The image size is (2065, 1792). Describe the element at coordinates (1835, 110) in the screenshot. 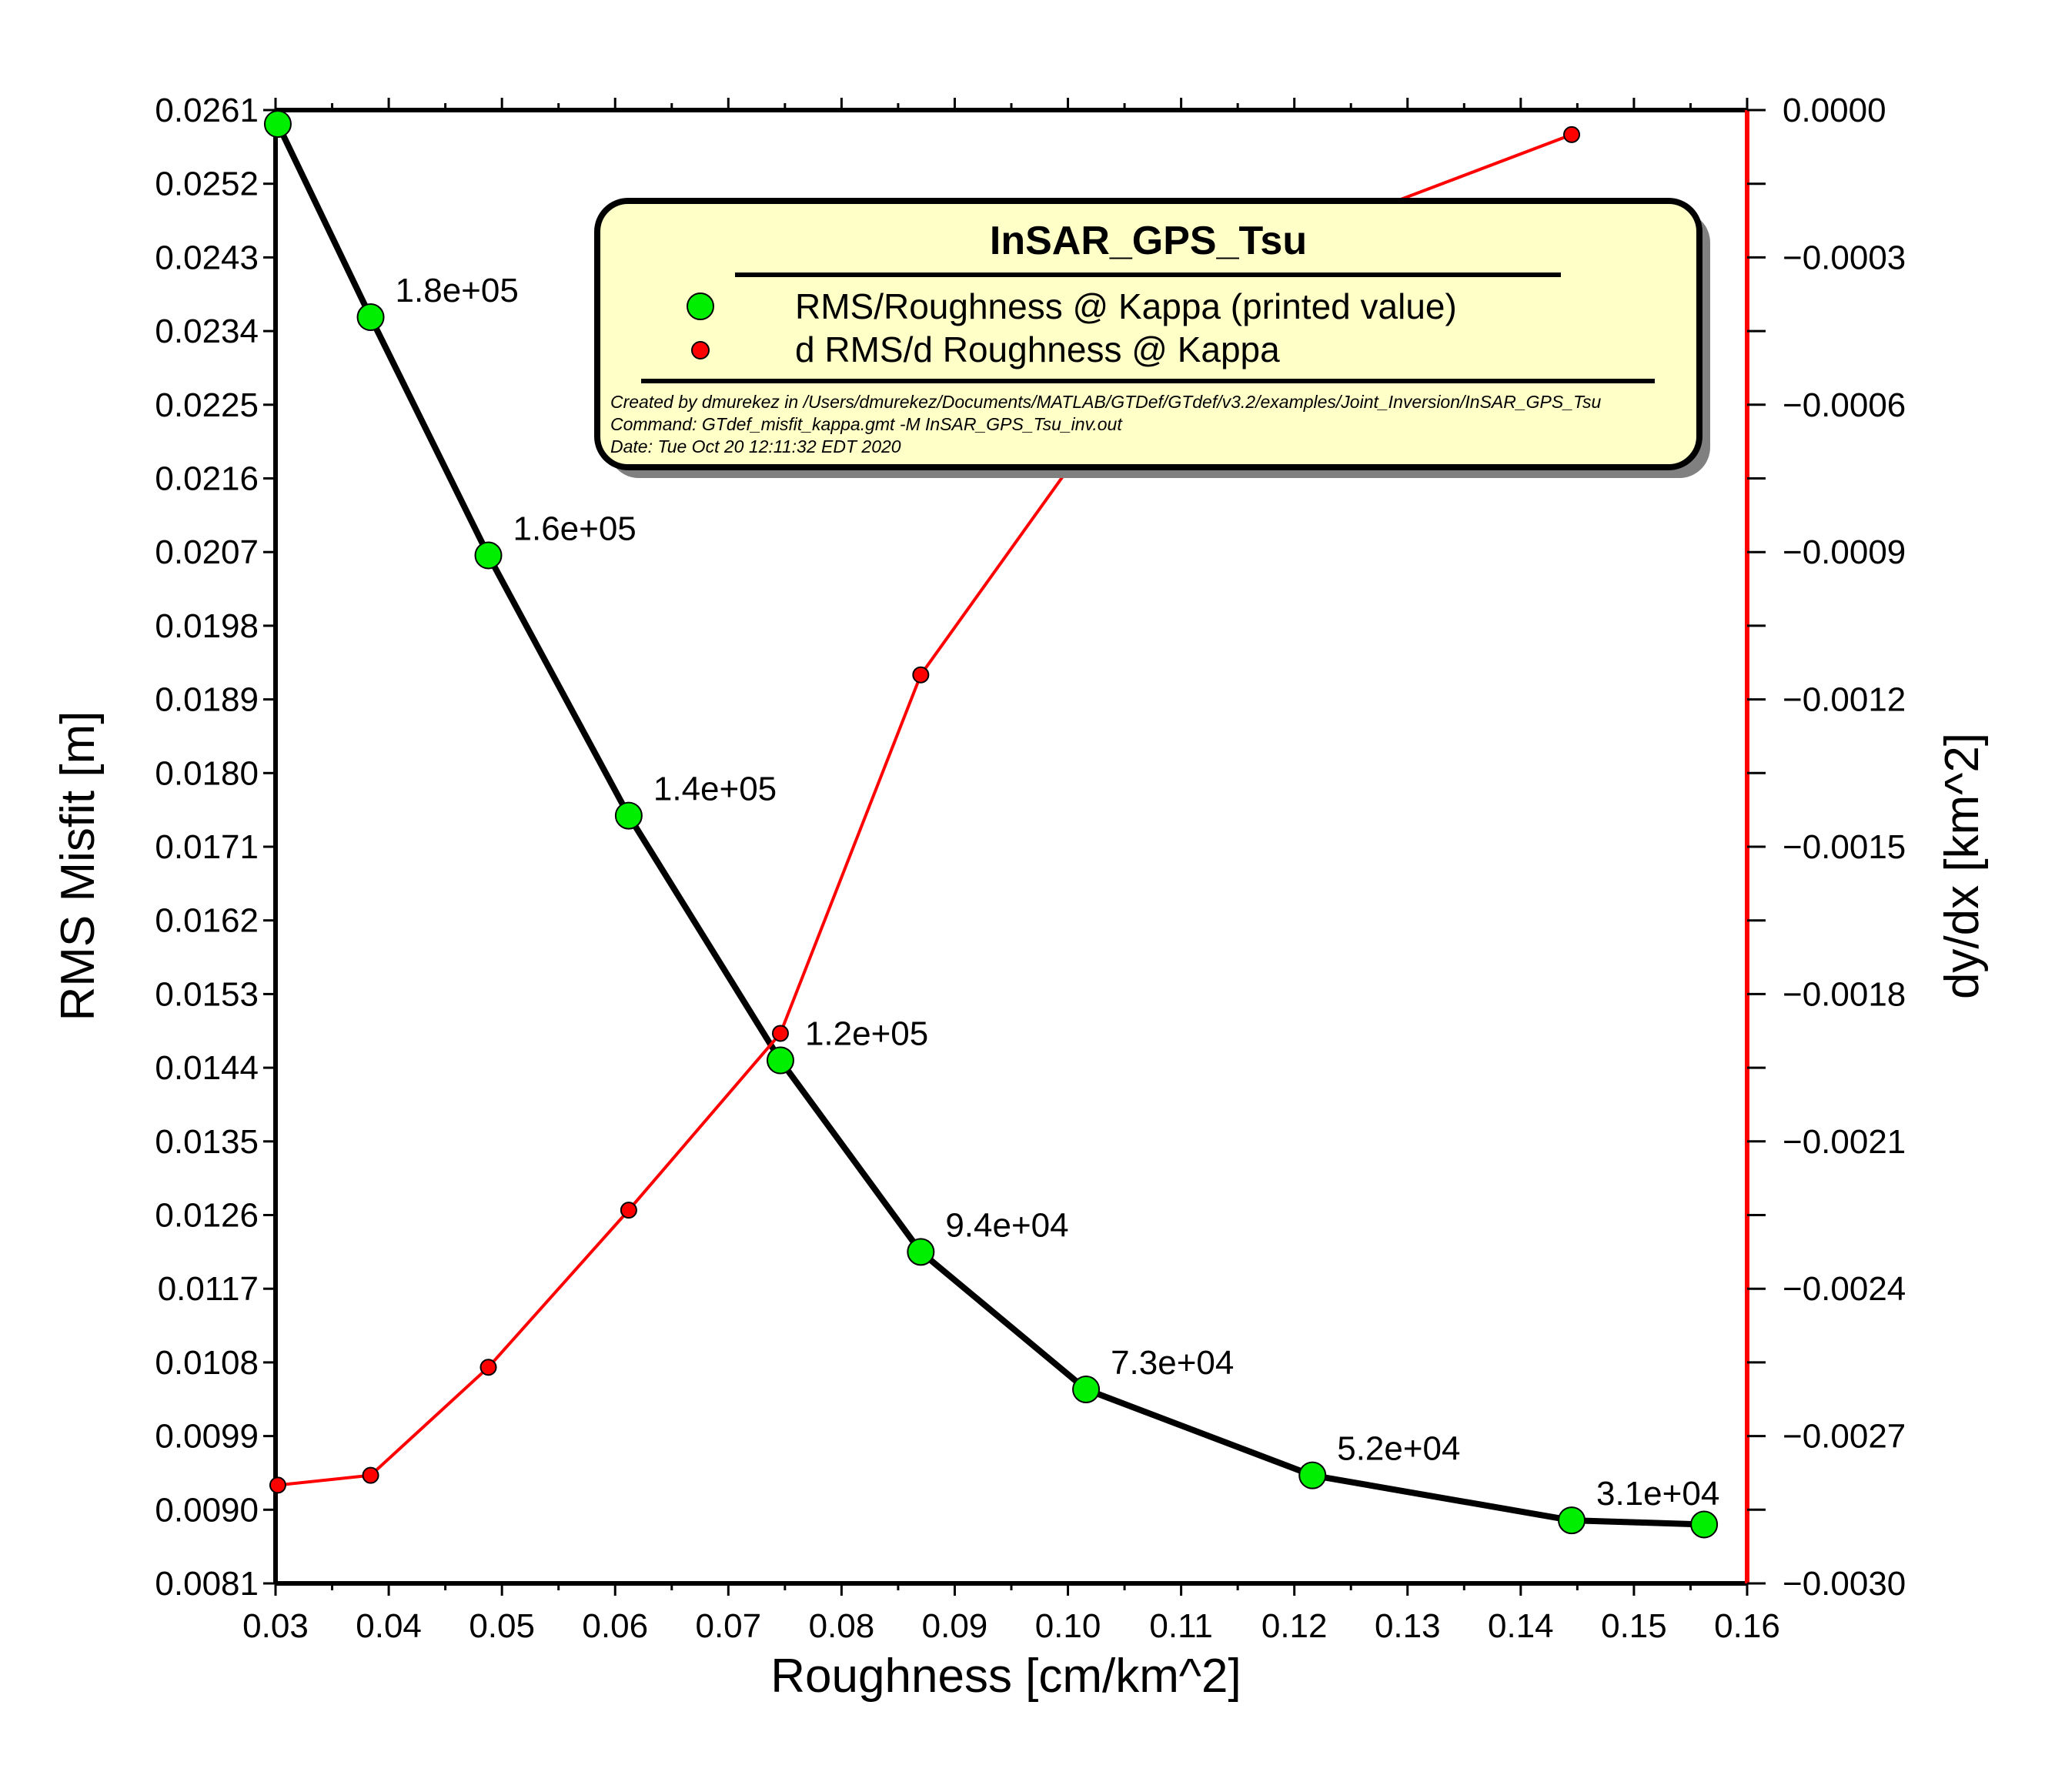

I see `y2-tick-label: 0.0000` at that location.